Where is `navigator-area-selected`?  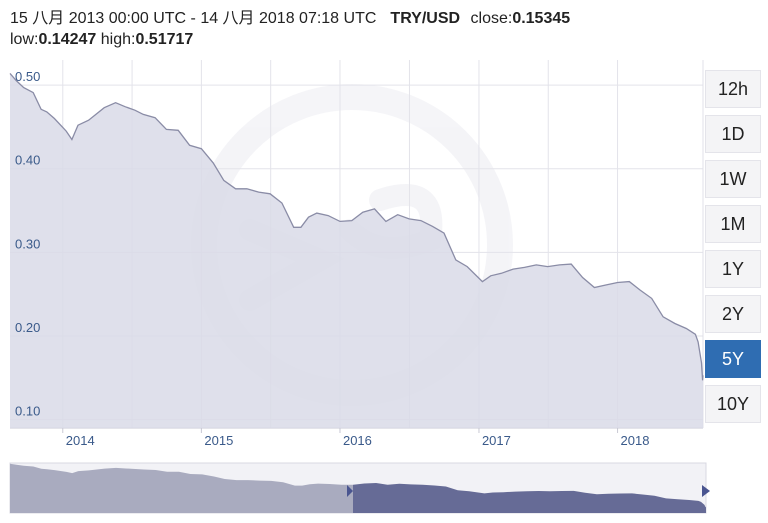
navigator-area-selected is located at coordinates (529, 498).